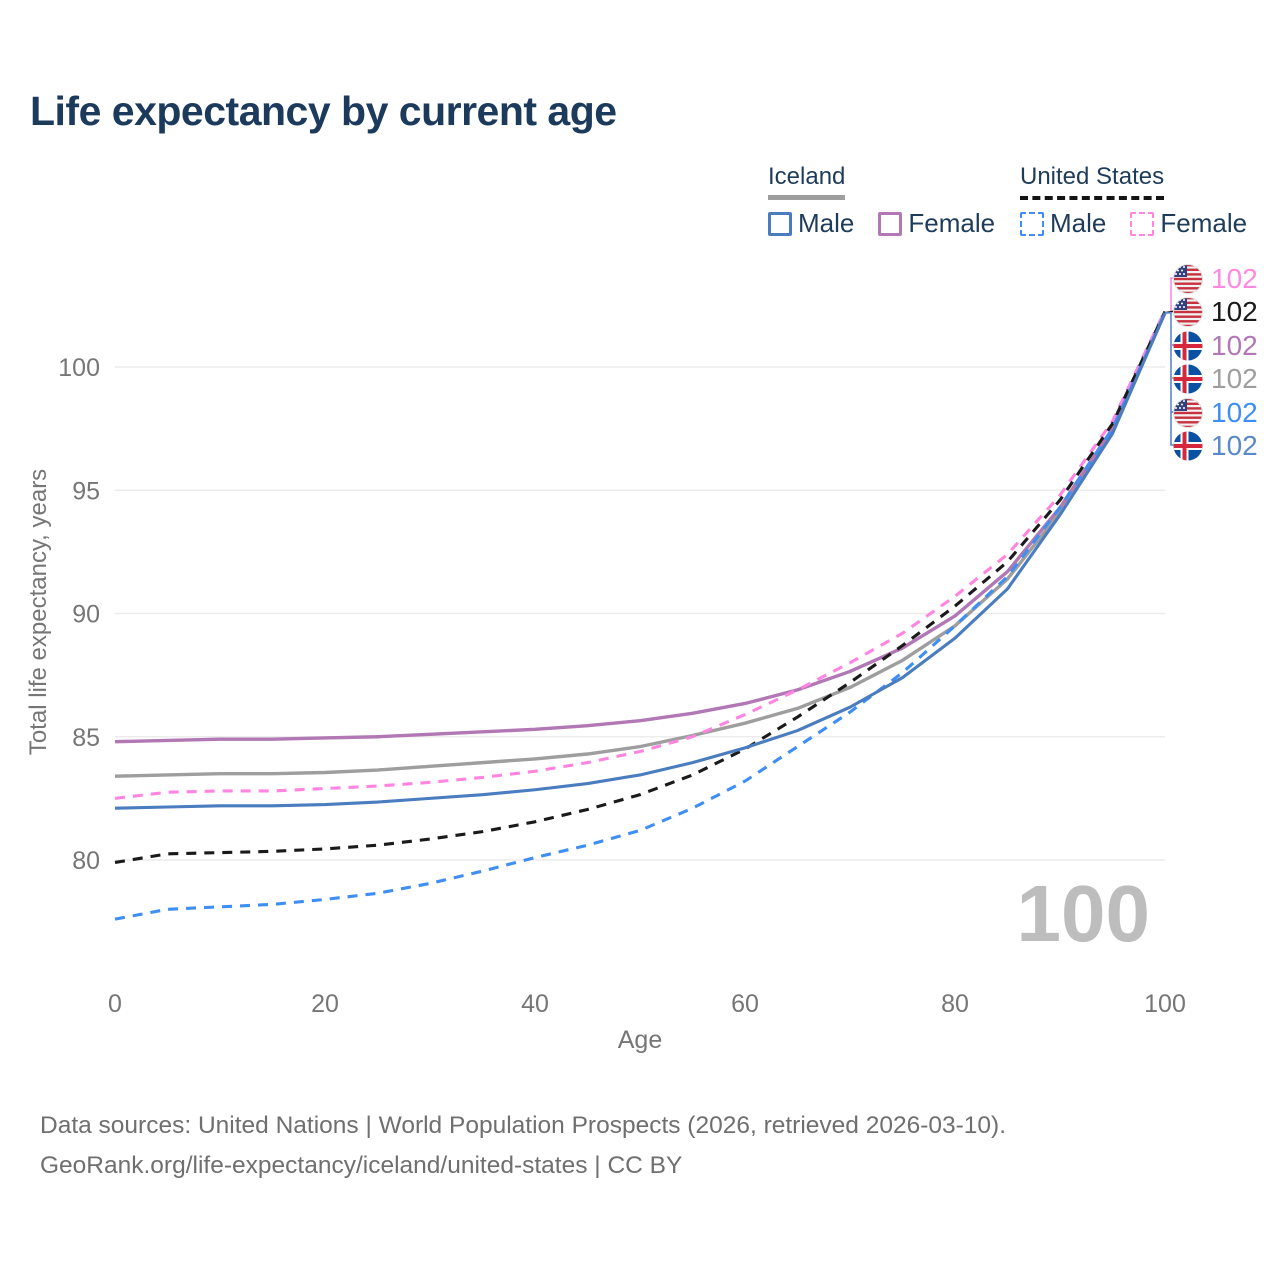 The height and width of the screenshot is (1280, 1280). Describe the element at coordinates (1133, 201) in the screenshot. I see `legend-group-united-states: United States Male Female` at that location.